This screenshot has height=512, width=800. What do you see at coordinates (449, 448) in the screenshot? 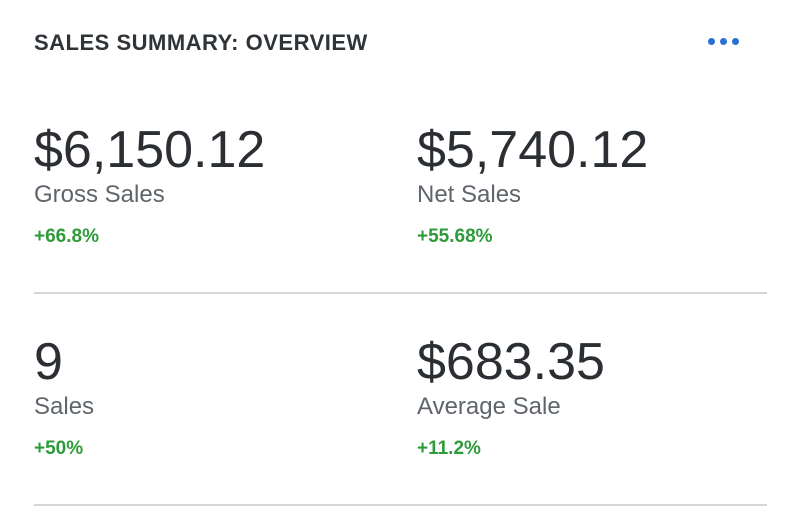
I see `metric-change: +11.2%` at bounding box center [449, 448].